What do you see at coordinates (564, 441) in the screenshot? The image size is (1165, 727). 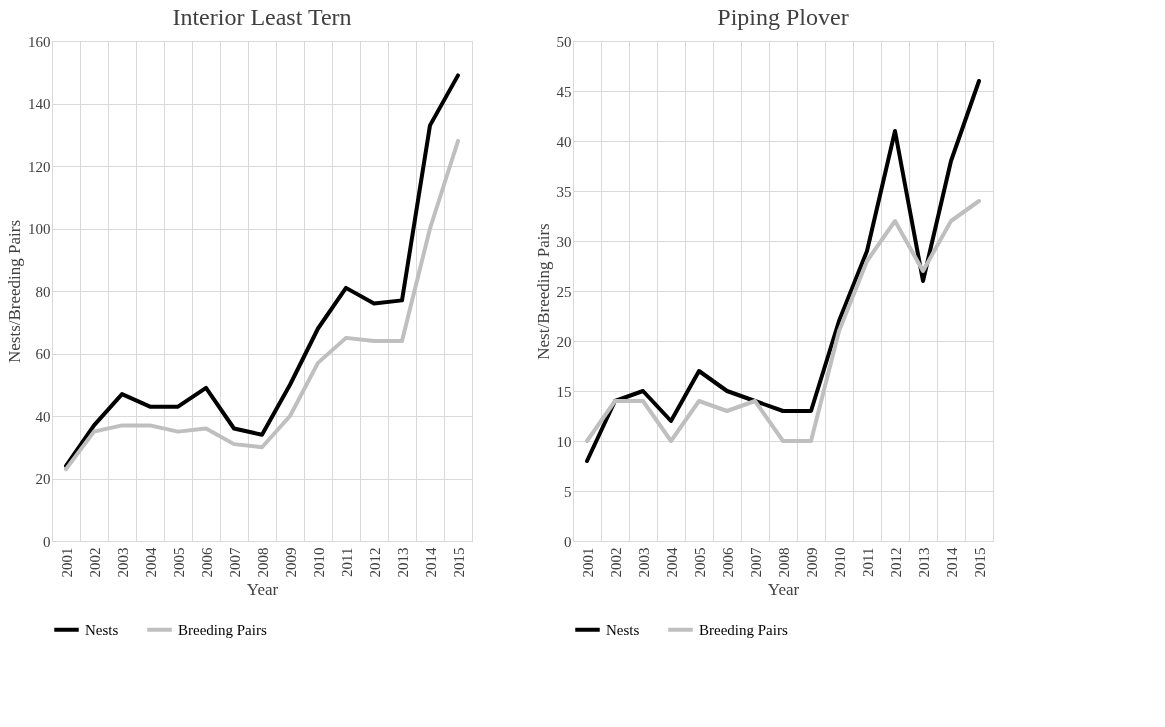 I see `y-tick-label: 10` at bounding box center [564, 441].